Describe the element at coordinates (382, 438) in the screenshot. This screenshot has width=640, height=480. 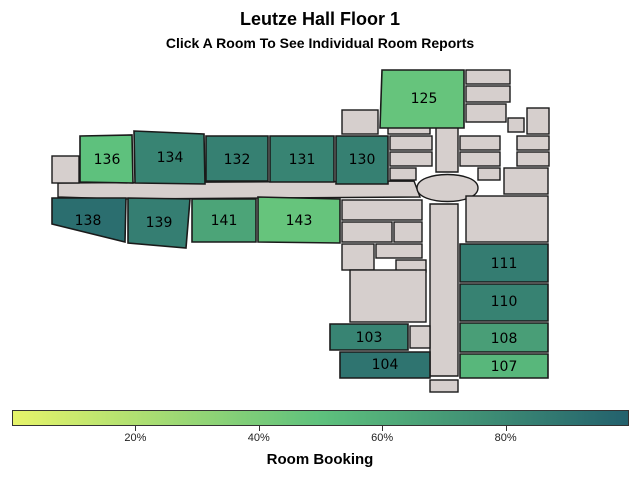
I see `legend-tick-label: 60%` at that location.